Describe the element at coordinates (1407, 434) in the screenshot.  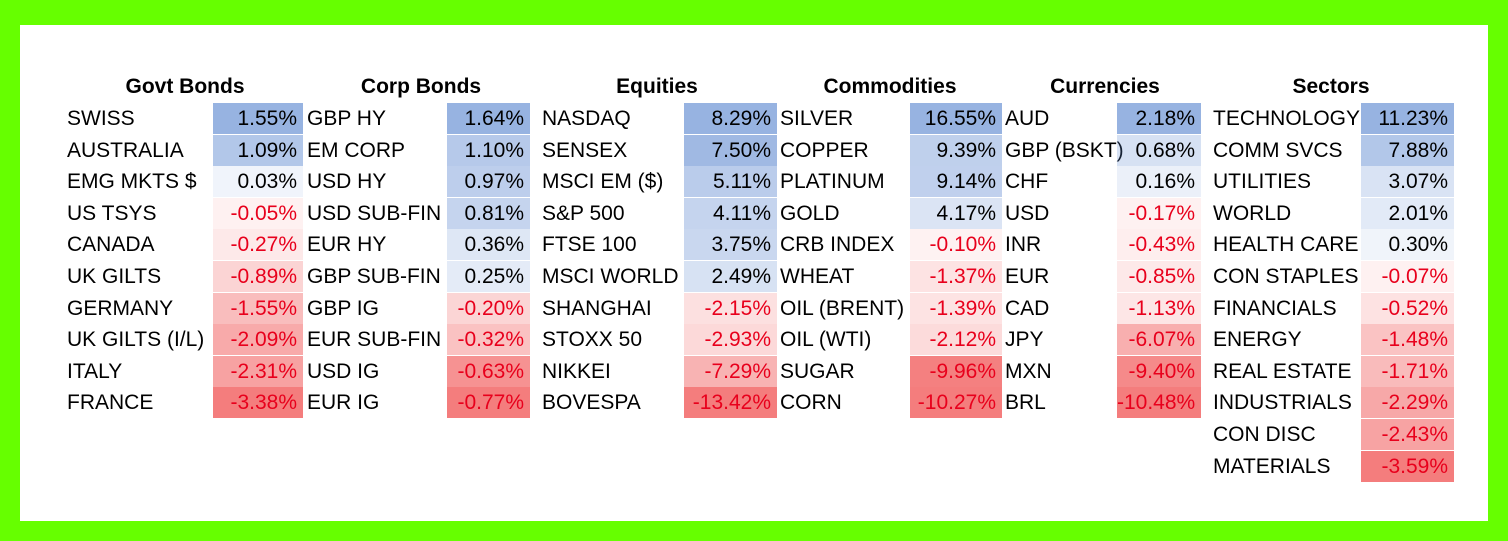
I see `row-value: -2.43%` at that location.